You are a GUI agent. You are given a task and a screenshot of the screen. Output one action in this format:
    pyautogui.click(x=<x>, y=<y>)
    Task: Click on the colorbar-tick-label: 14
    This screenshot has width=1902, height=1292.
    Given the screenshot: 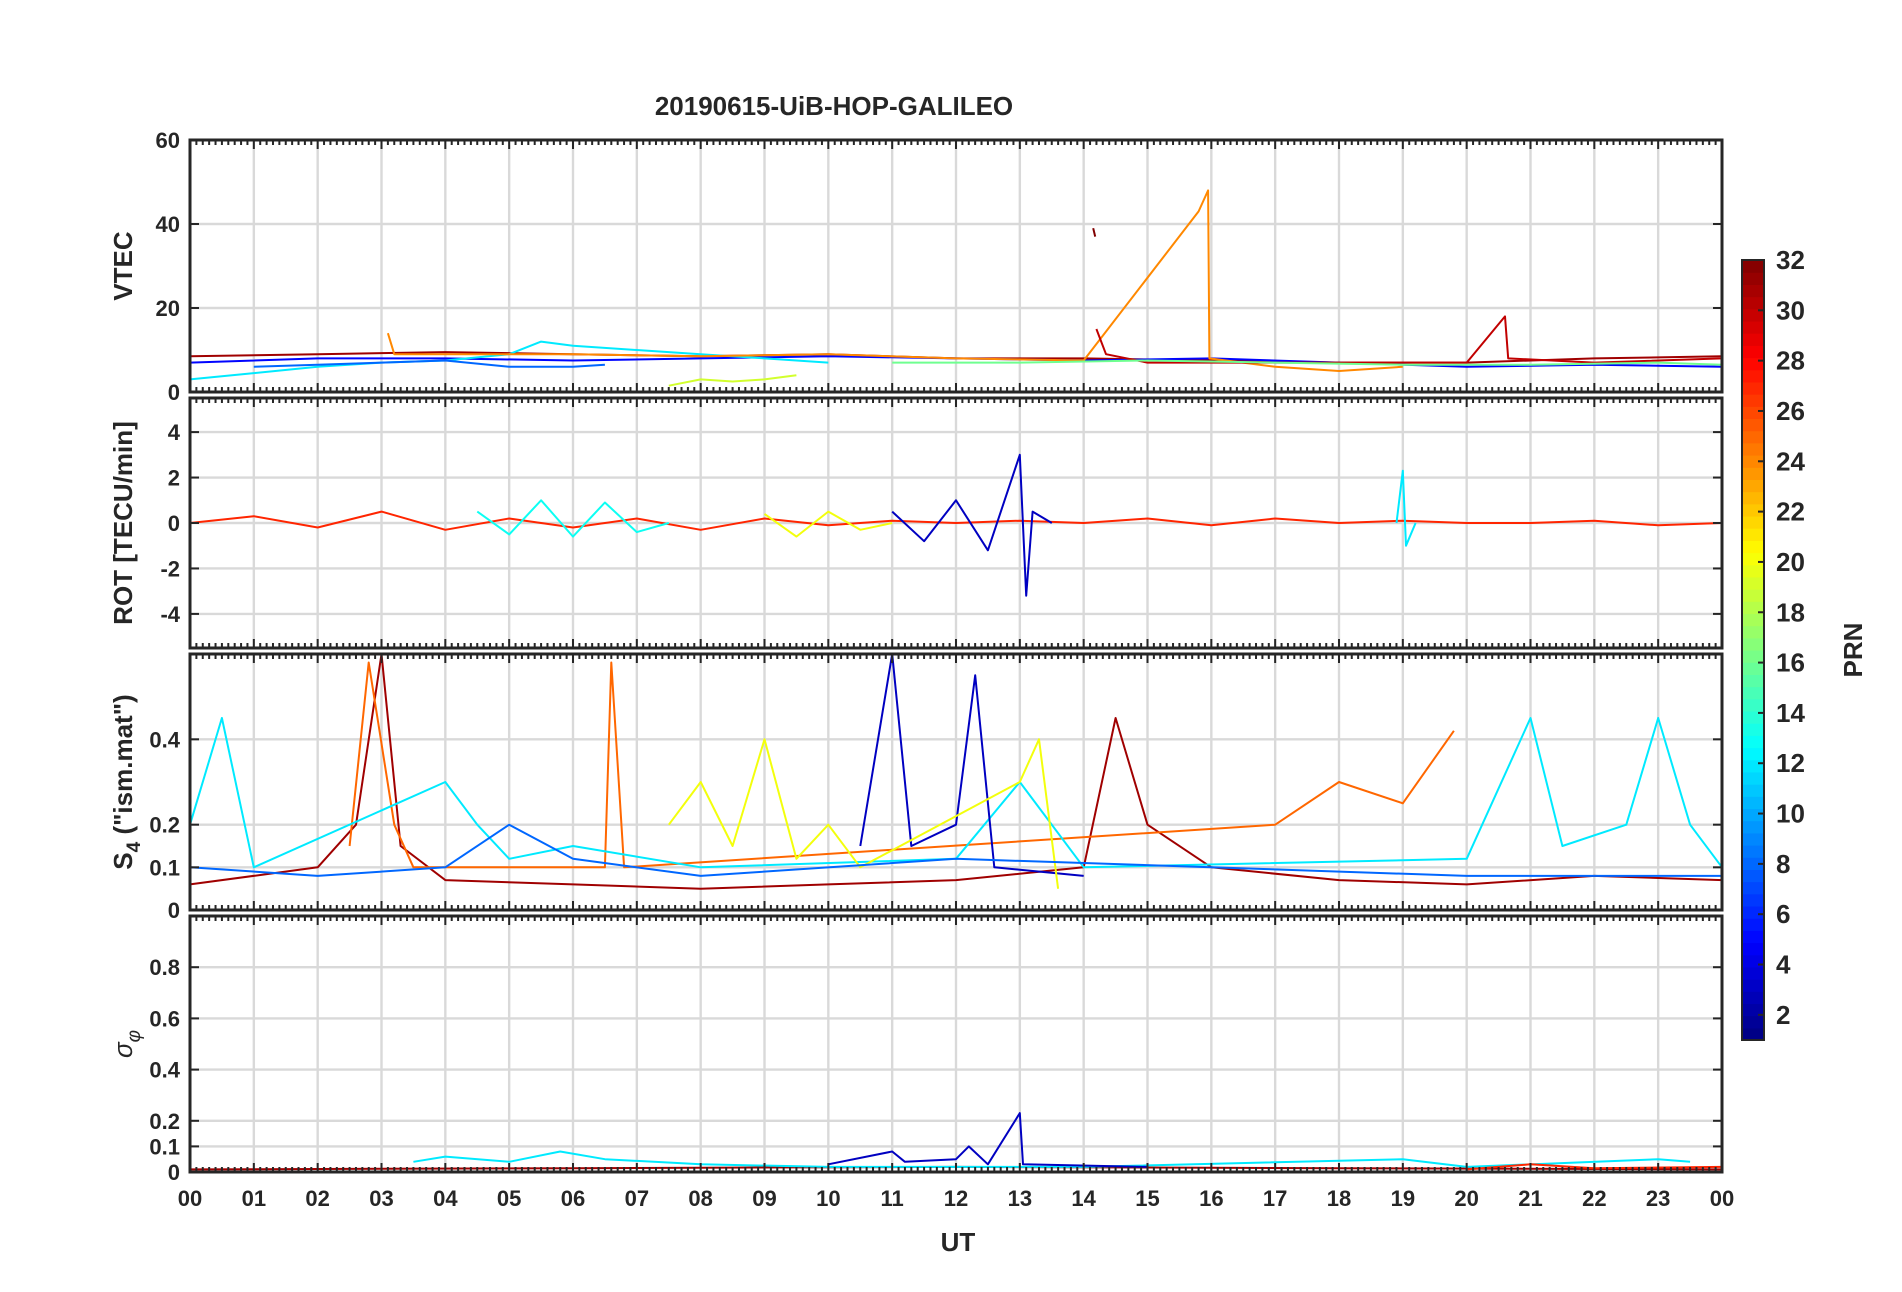 What is the action you would take?
    pyautogui.click(x=1790, y=713)
    